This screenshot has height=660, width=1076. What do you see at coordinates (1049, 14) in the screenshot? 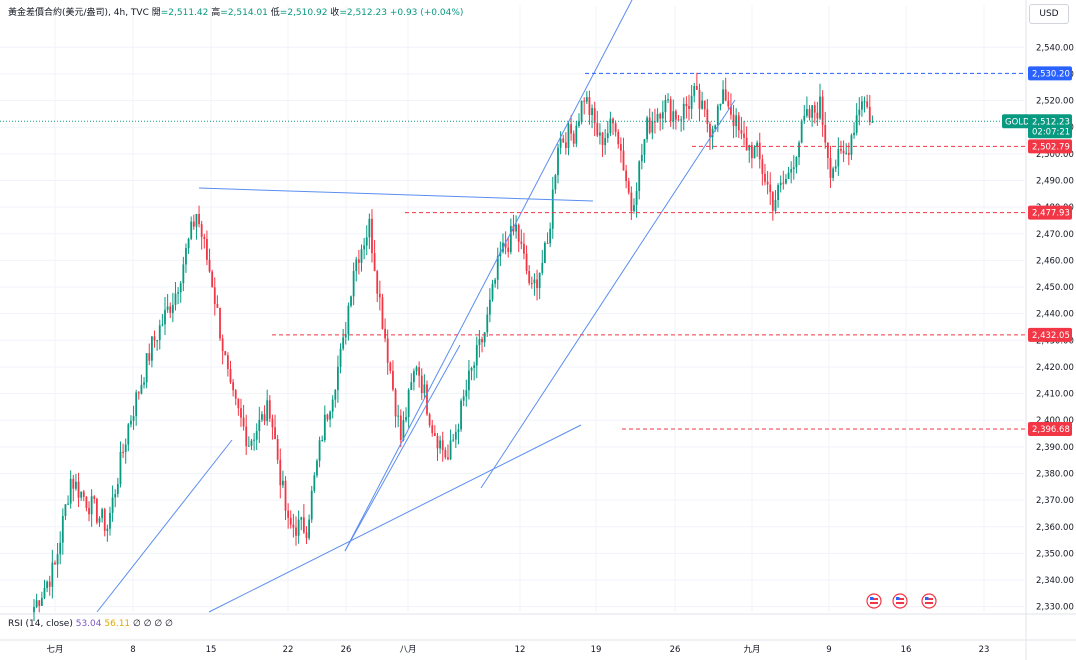
I see `currency-button: USD` at bounding box center [1049, 14].